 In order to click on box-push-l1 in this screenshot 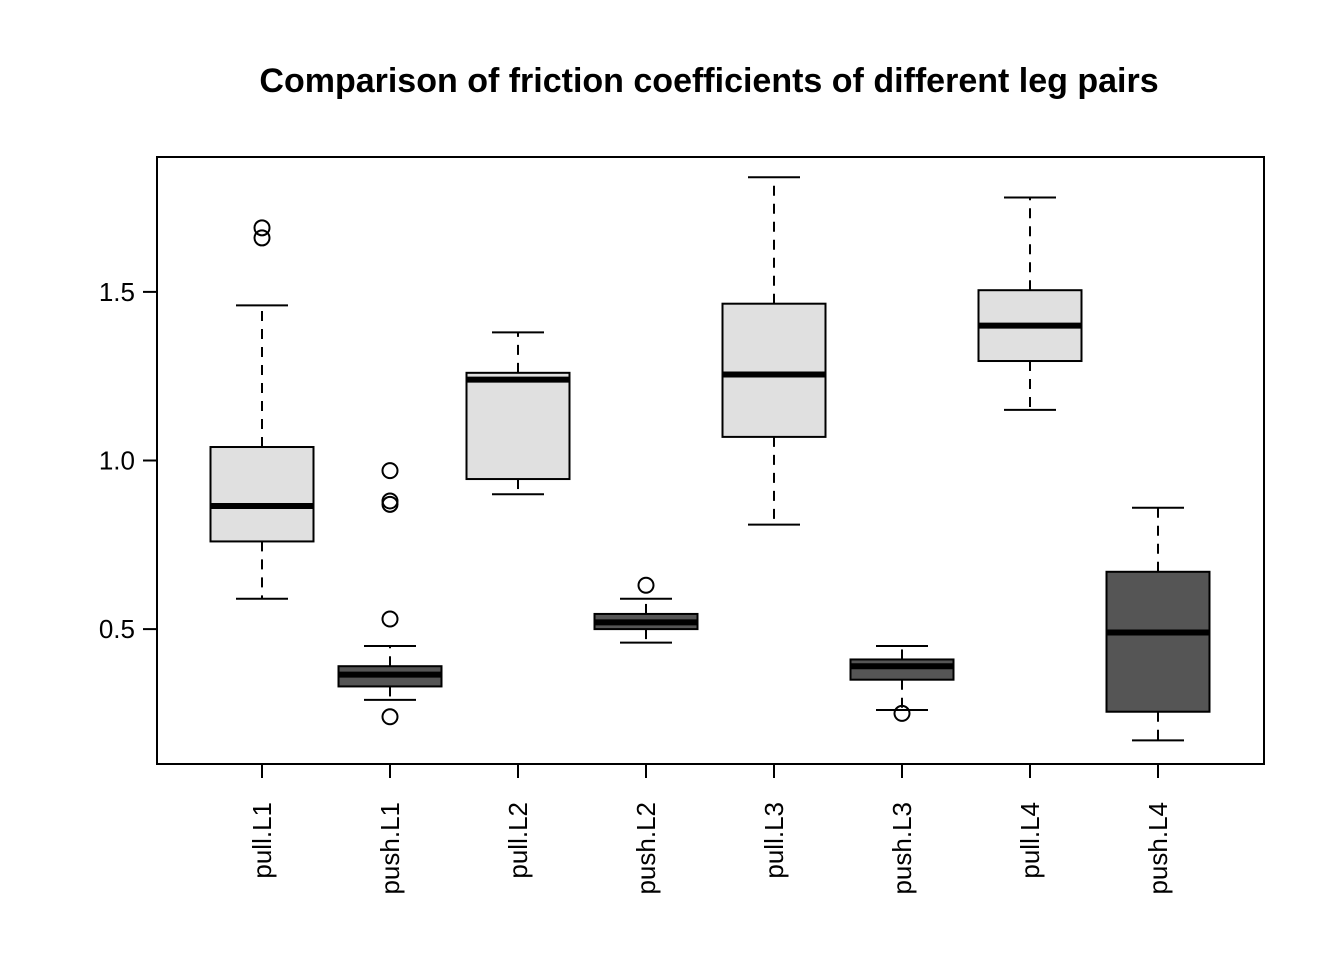, I will do `click(390, 594)`.